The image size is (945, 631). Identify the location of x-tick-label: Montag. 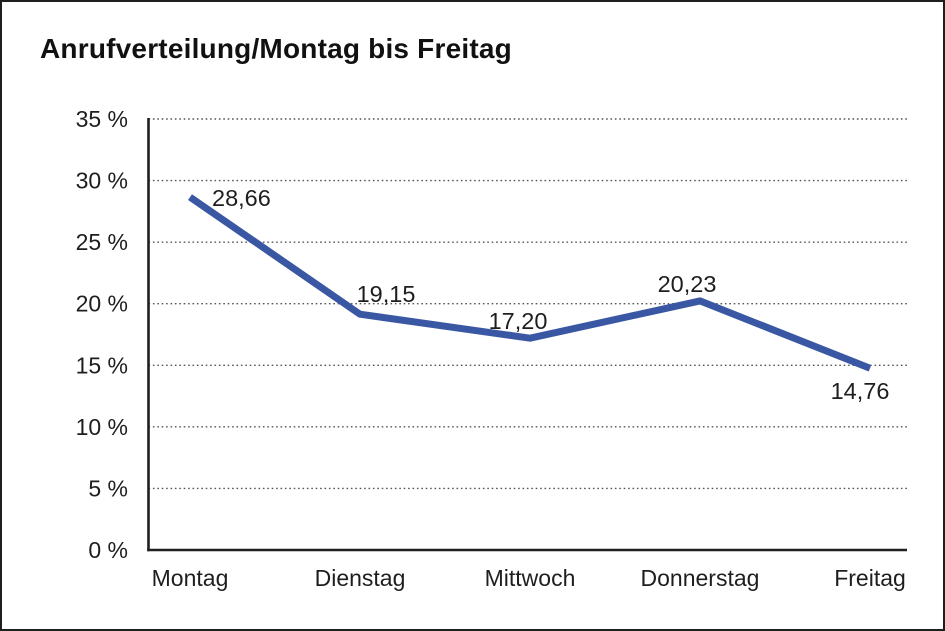
(190, 578).